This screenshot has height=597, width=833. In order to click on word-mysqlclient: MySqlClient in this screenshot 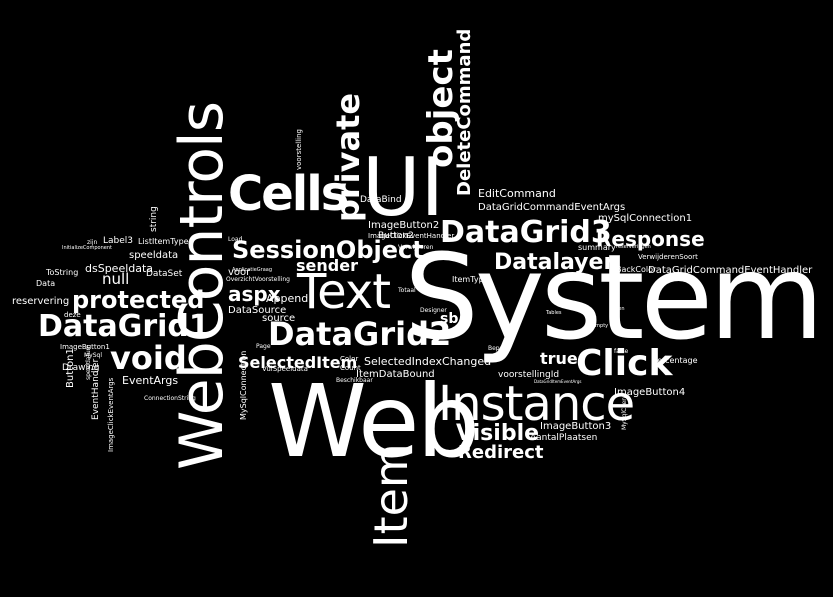, I will do `click(624, 412)`.